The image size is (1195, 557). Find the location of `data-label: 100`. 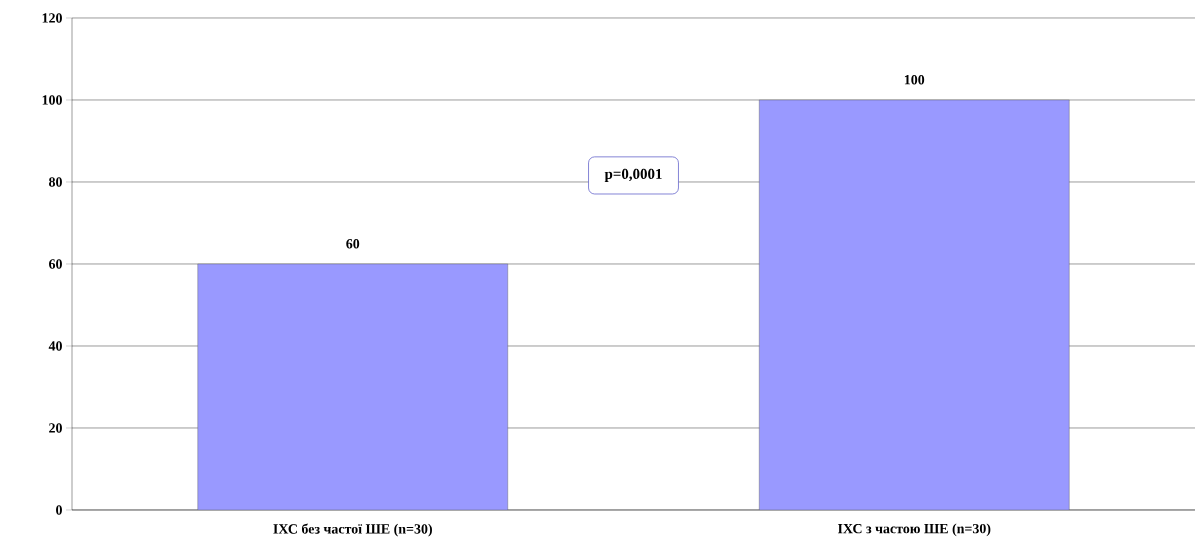

data-label: 100 is located at coordinates (914, 80).